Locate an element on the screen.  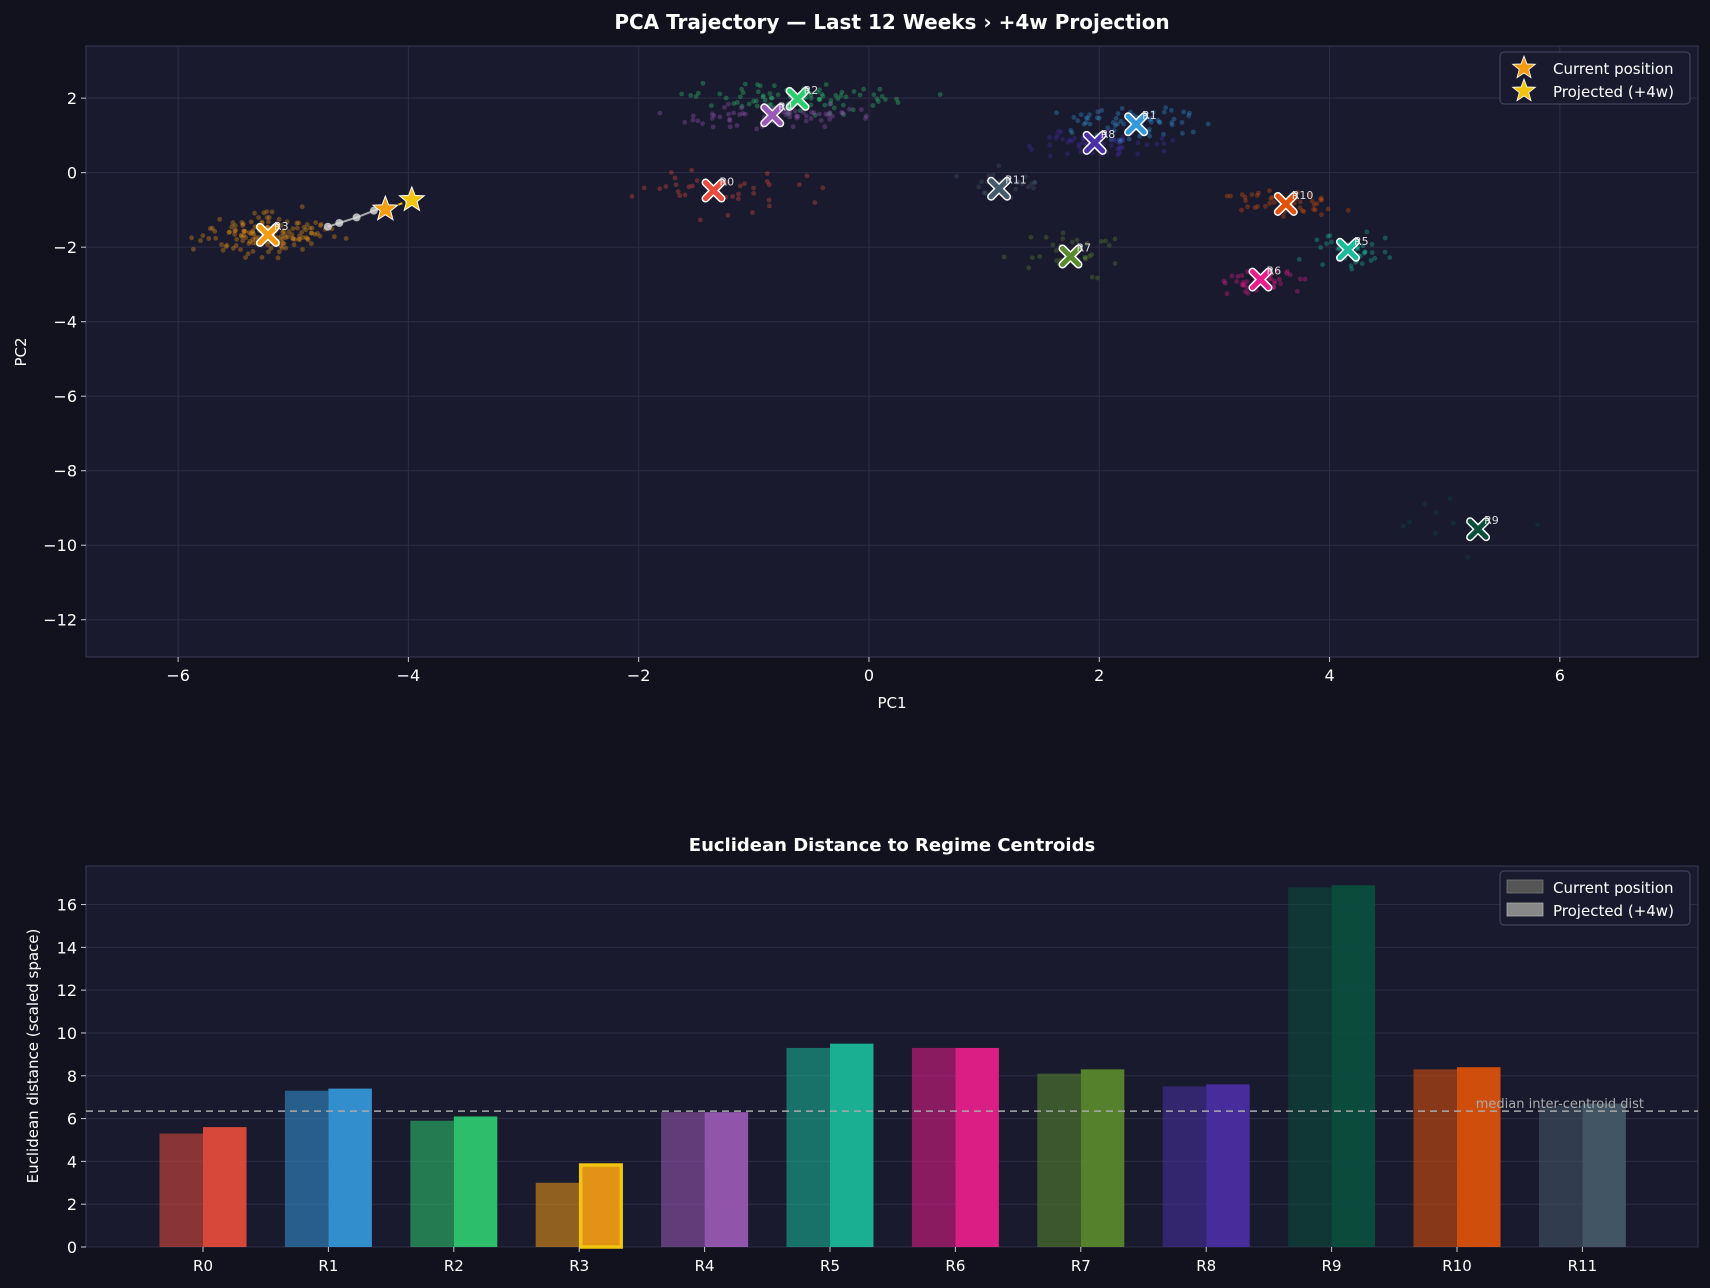
scatter-stars is located at coordinates (398, 203).